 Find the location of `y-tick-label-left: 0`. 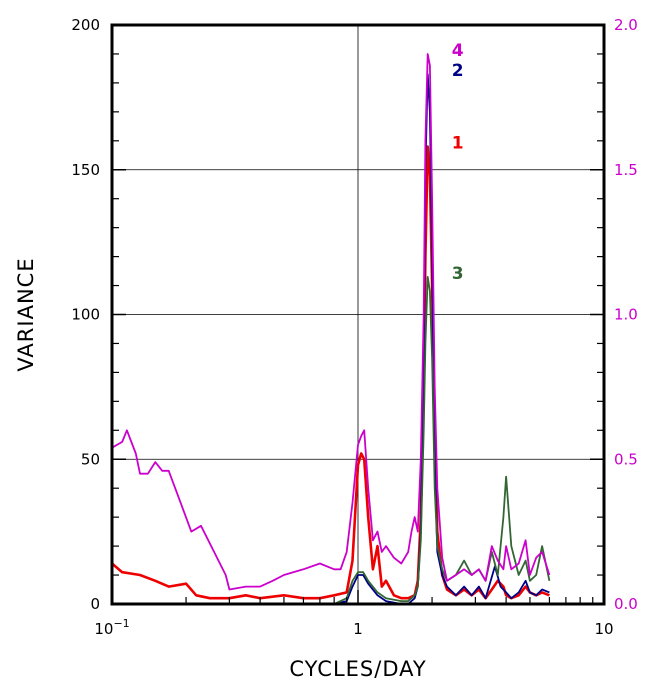

y-tick-label-left: 0 is located at coordinates (95, 604).